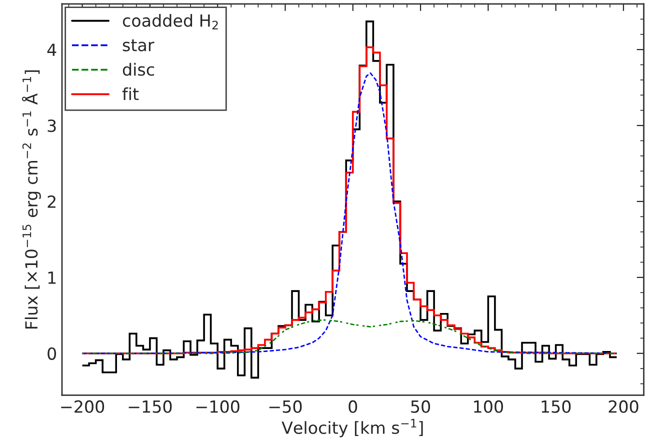  Describe the element at coordinates (556, 406) in the screenshot. I see `x-tick-label: 150` at that location.